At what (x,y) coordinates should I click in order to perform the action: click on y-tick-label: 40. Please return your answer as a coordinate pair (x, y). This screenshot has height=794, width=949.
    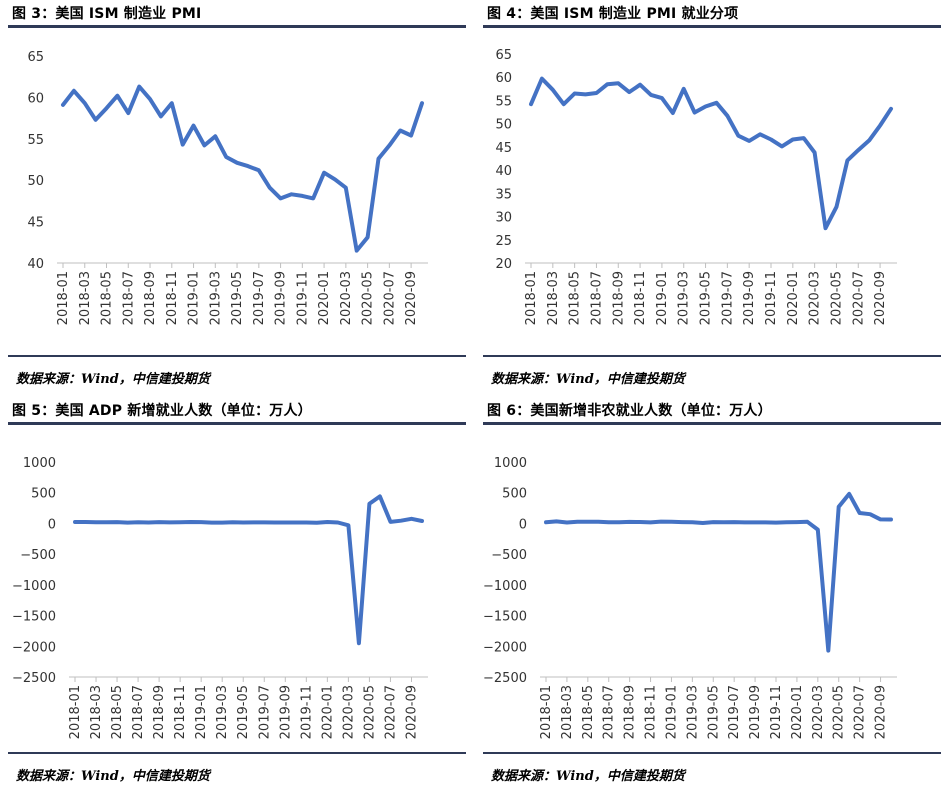
    Looking at the image, I should click on (503, 171).